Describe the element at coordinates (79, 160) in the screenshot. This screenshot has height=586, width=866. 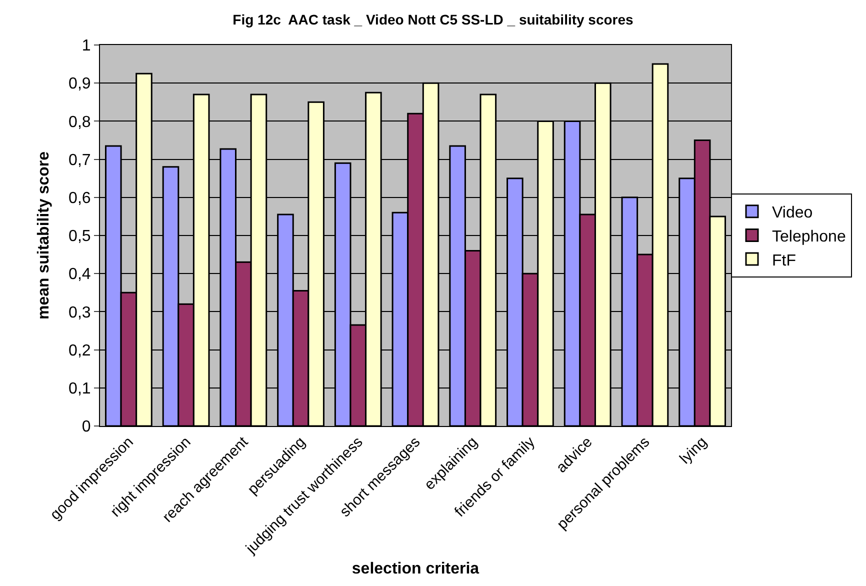
I see `y-tick-label: 0,7` at that location.